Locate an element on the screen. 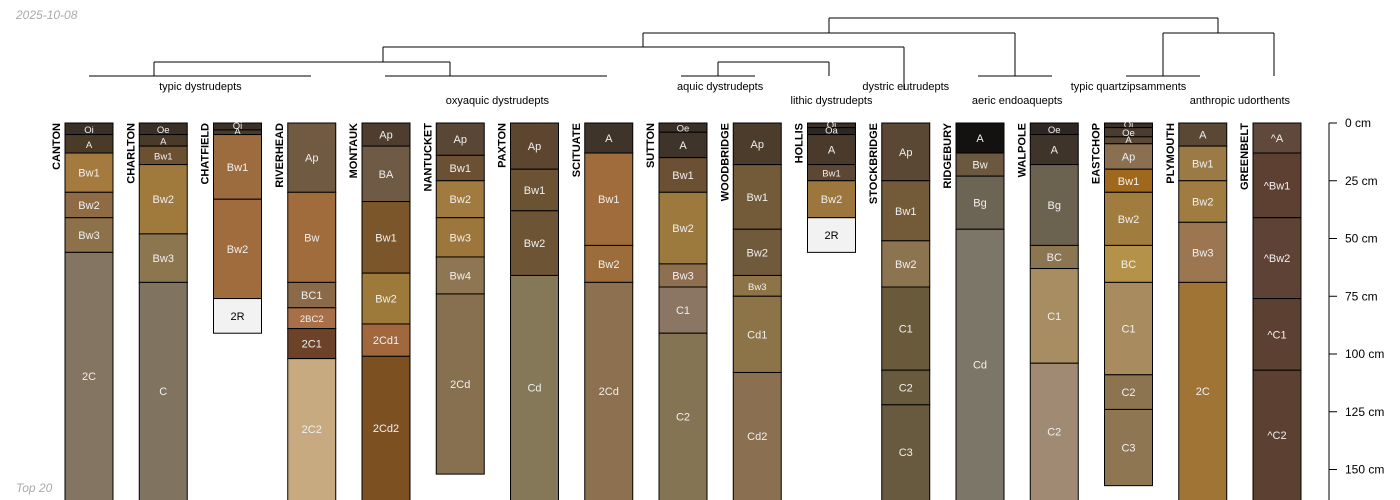 The height and width of the screenshot is (500, 1400). profile-name: WALPOLE is located at coordinates (1022, 150).